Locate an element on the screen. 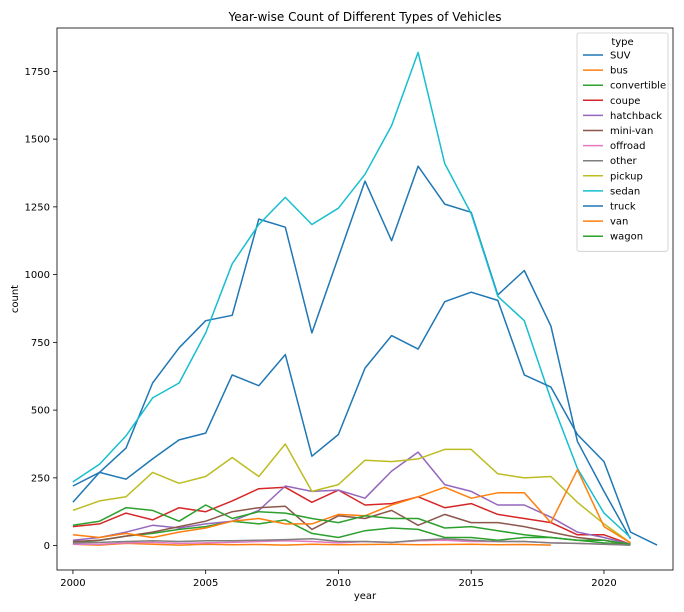 The height and width of the screenshot is (612, 684). legend-entry-6: offroad is located at coordinates (628, 146).